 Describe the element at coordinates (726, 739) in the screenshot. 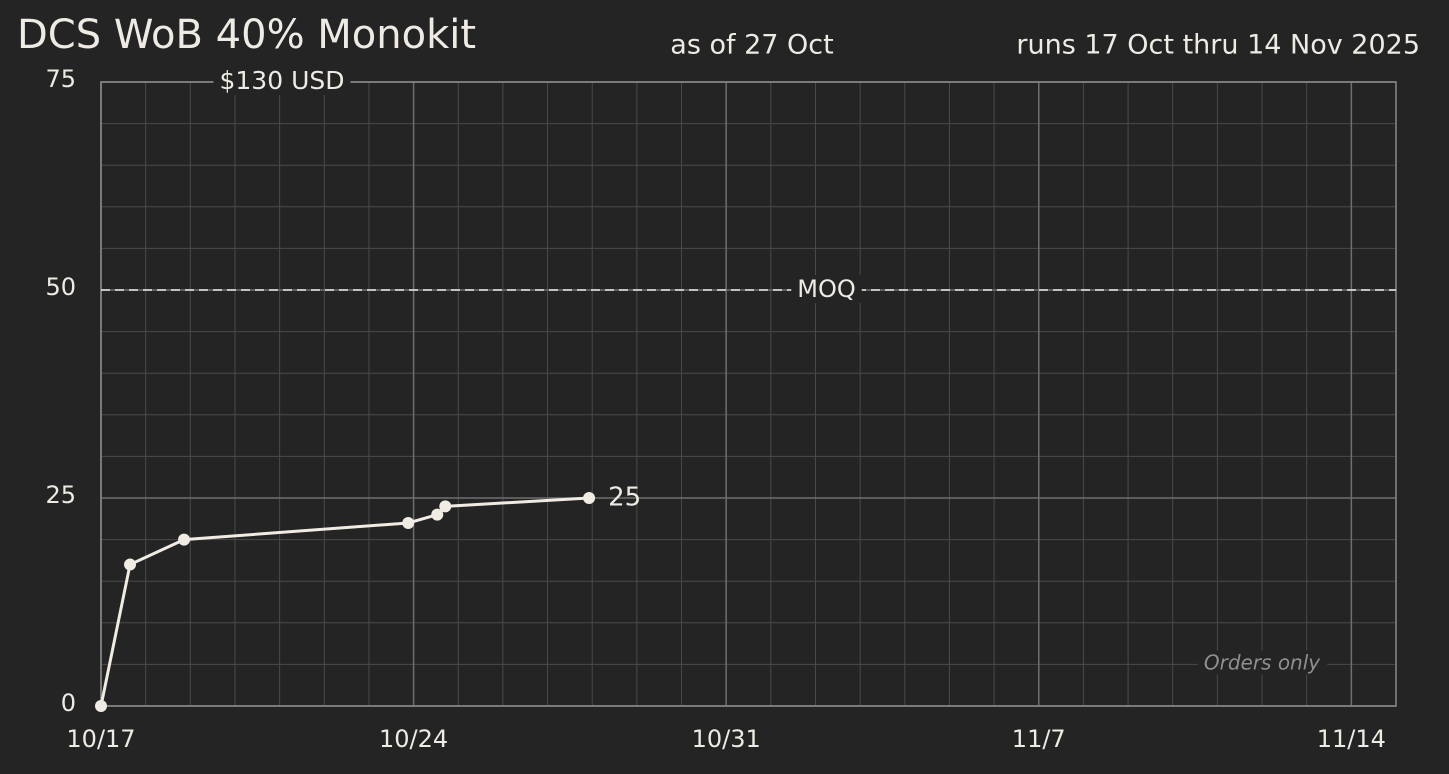

I see `x-tick-label: 10/31` at that location.